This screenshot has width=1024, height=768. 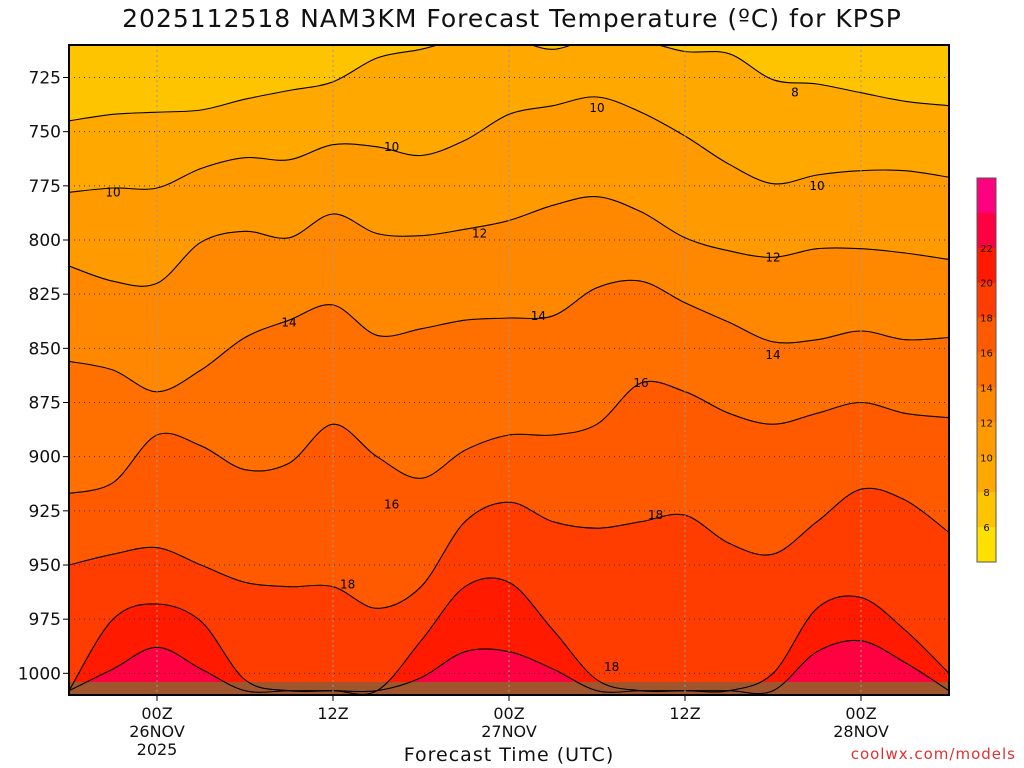 What do you see at coordinates (45, 349) in the screenshot?
I see `y-tick-label: 850` at bounding box center [45, 349].